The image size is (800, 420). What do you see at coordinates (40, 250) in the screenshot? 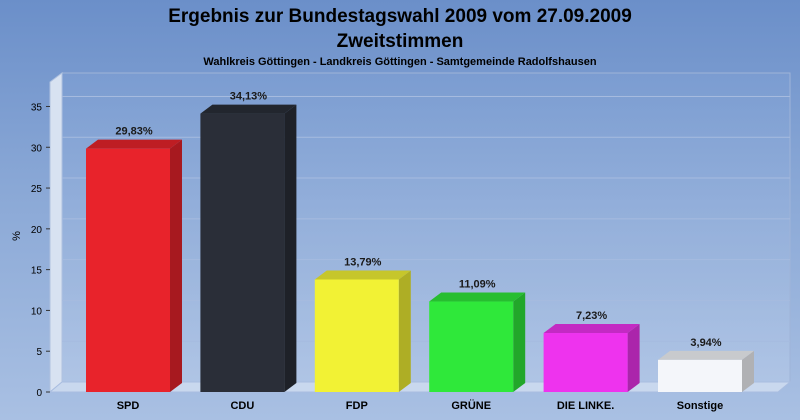
I see `y-axis-ticks: 0 5 10 15 20 25 30 35` at bounding box center [40, 250].